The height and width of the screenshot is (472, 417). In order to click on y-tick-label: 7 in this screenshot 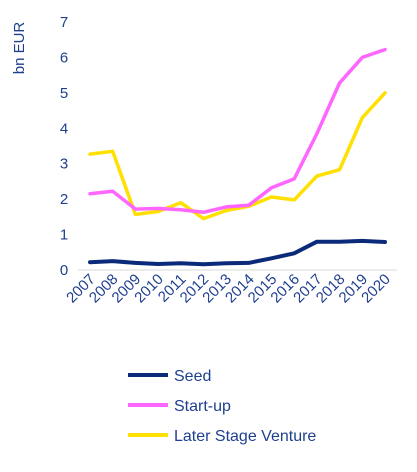, I will do `click(64, 22)`.